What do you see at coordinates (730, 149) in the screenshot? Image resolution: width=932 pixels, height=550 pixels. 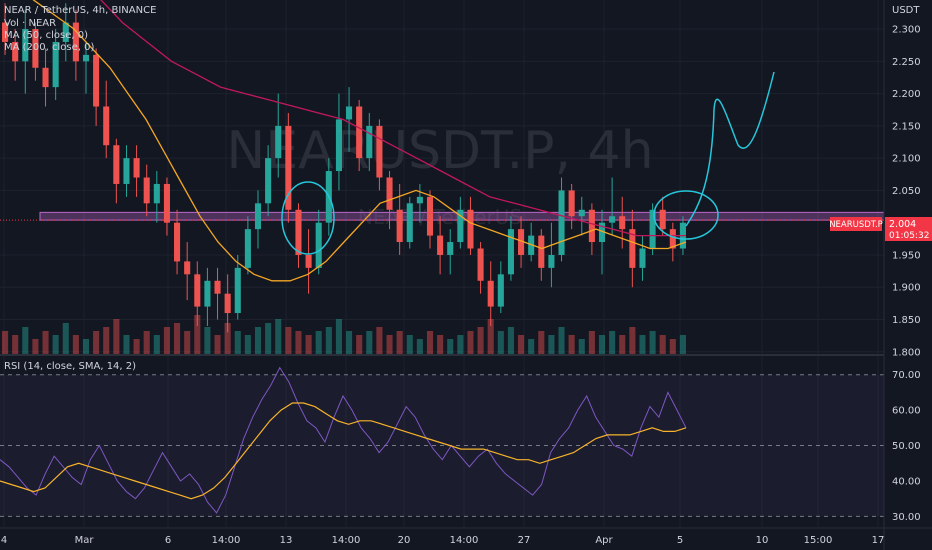 I see `projection-path-annotation` at bounding box center [730, 149].